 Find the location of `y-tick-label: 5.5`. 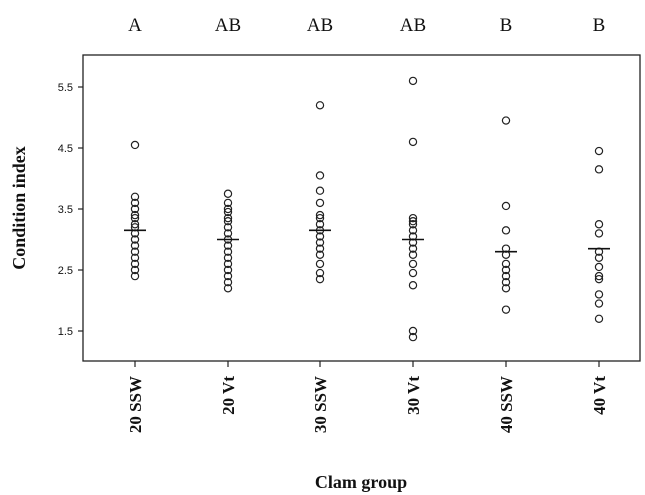

y-tick-label: 5.5 is located at coordinates (65, 88).